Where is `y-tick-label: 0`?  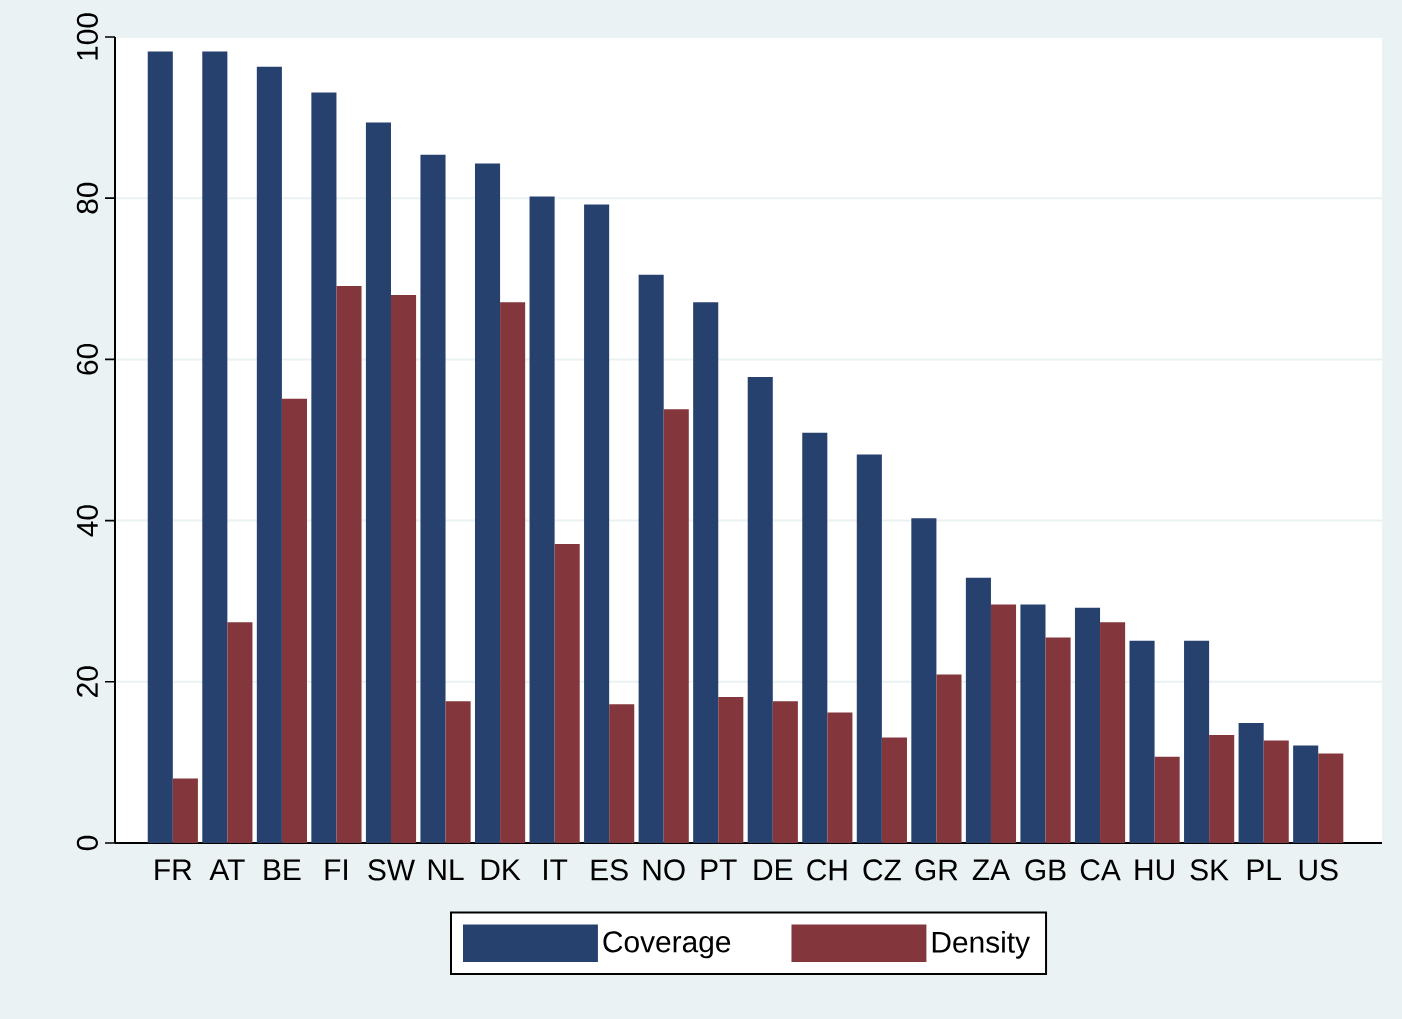
y-tick-label: 0 is located at coordinates (87, 843).